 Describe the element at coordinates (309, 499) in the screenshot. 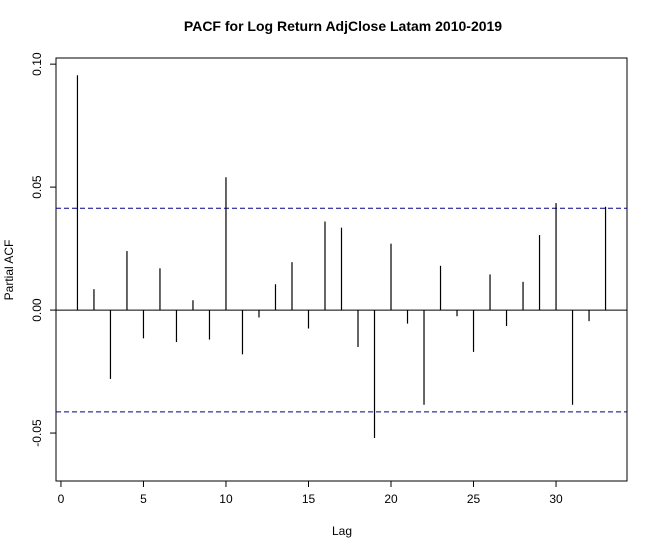

I see `x-tick-label: 15` at that location.